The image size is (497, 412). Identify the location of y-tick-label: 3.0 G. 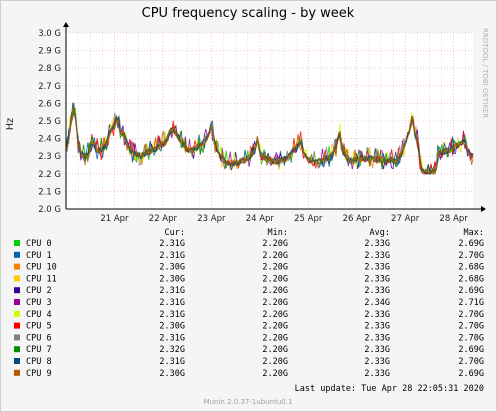
(49, 34).